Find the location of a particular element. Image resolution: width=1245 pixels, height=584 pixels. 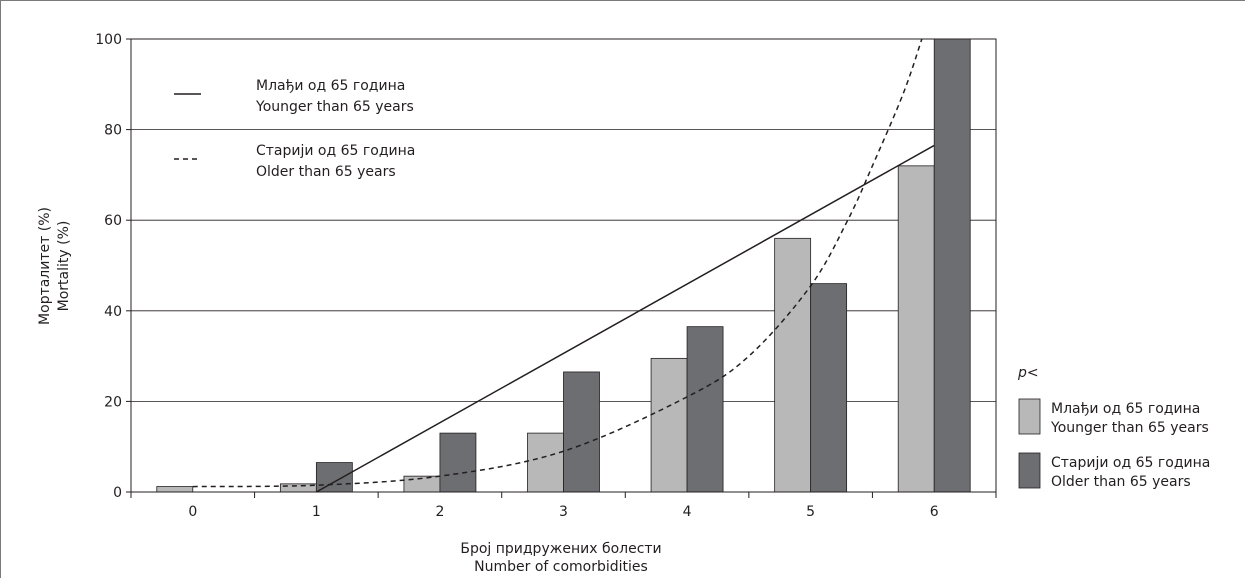

x-tick-label-3: 3 is located at coordinates (563, 512).